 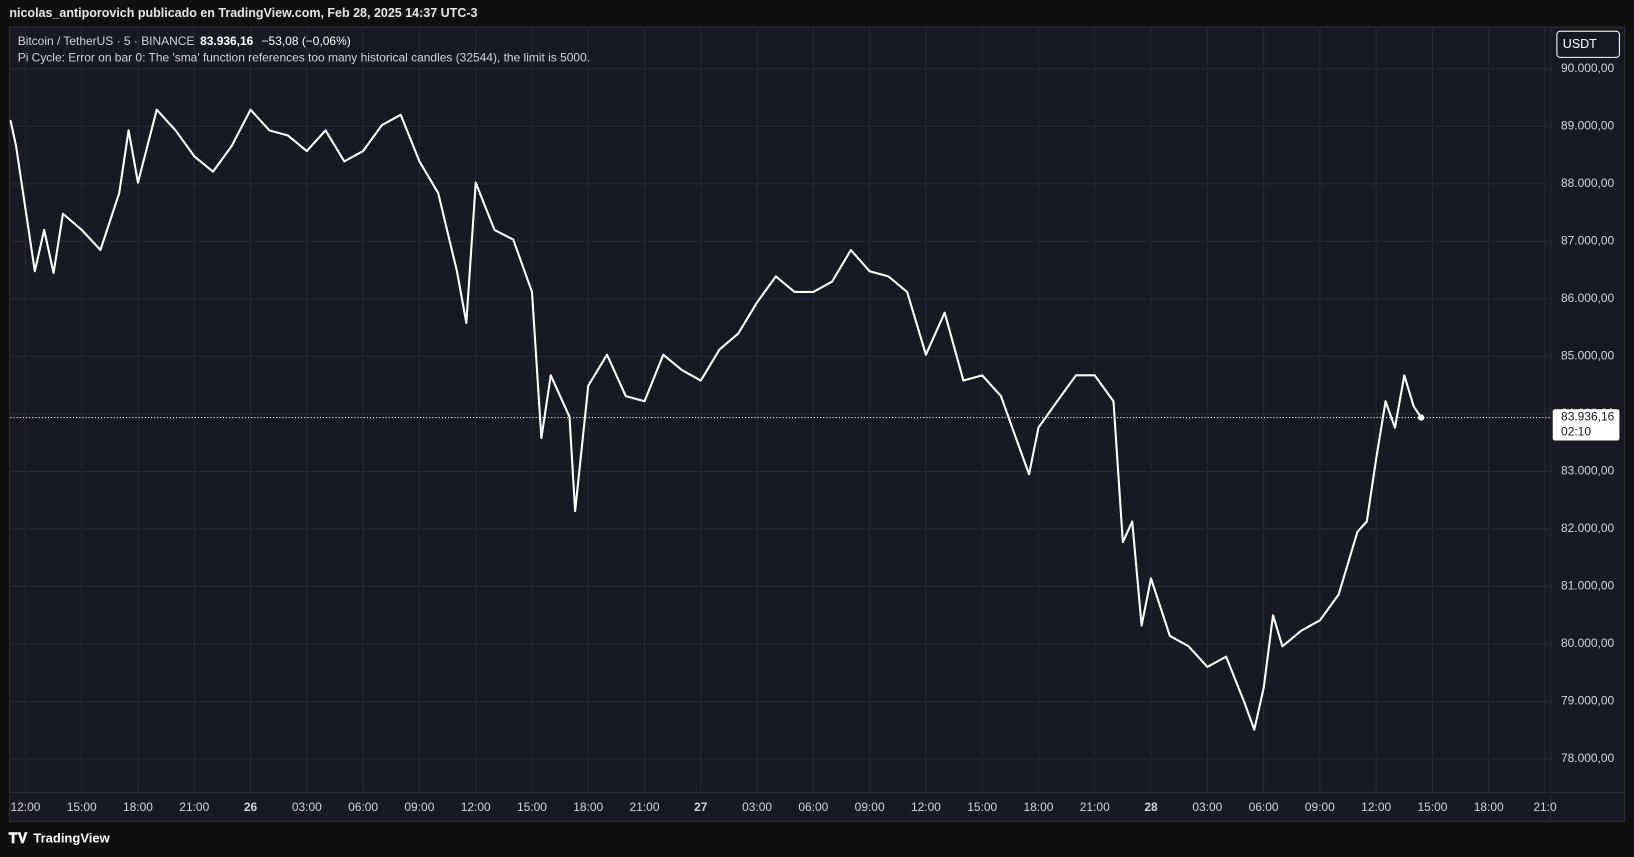 I want to click on y-tick-label: 86.000,00, so click(x=1588, y=298).